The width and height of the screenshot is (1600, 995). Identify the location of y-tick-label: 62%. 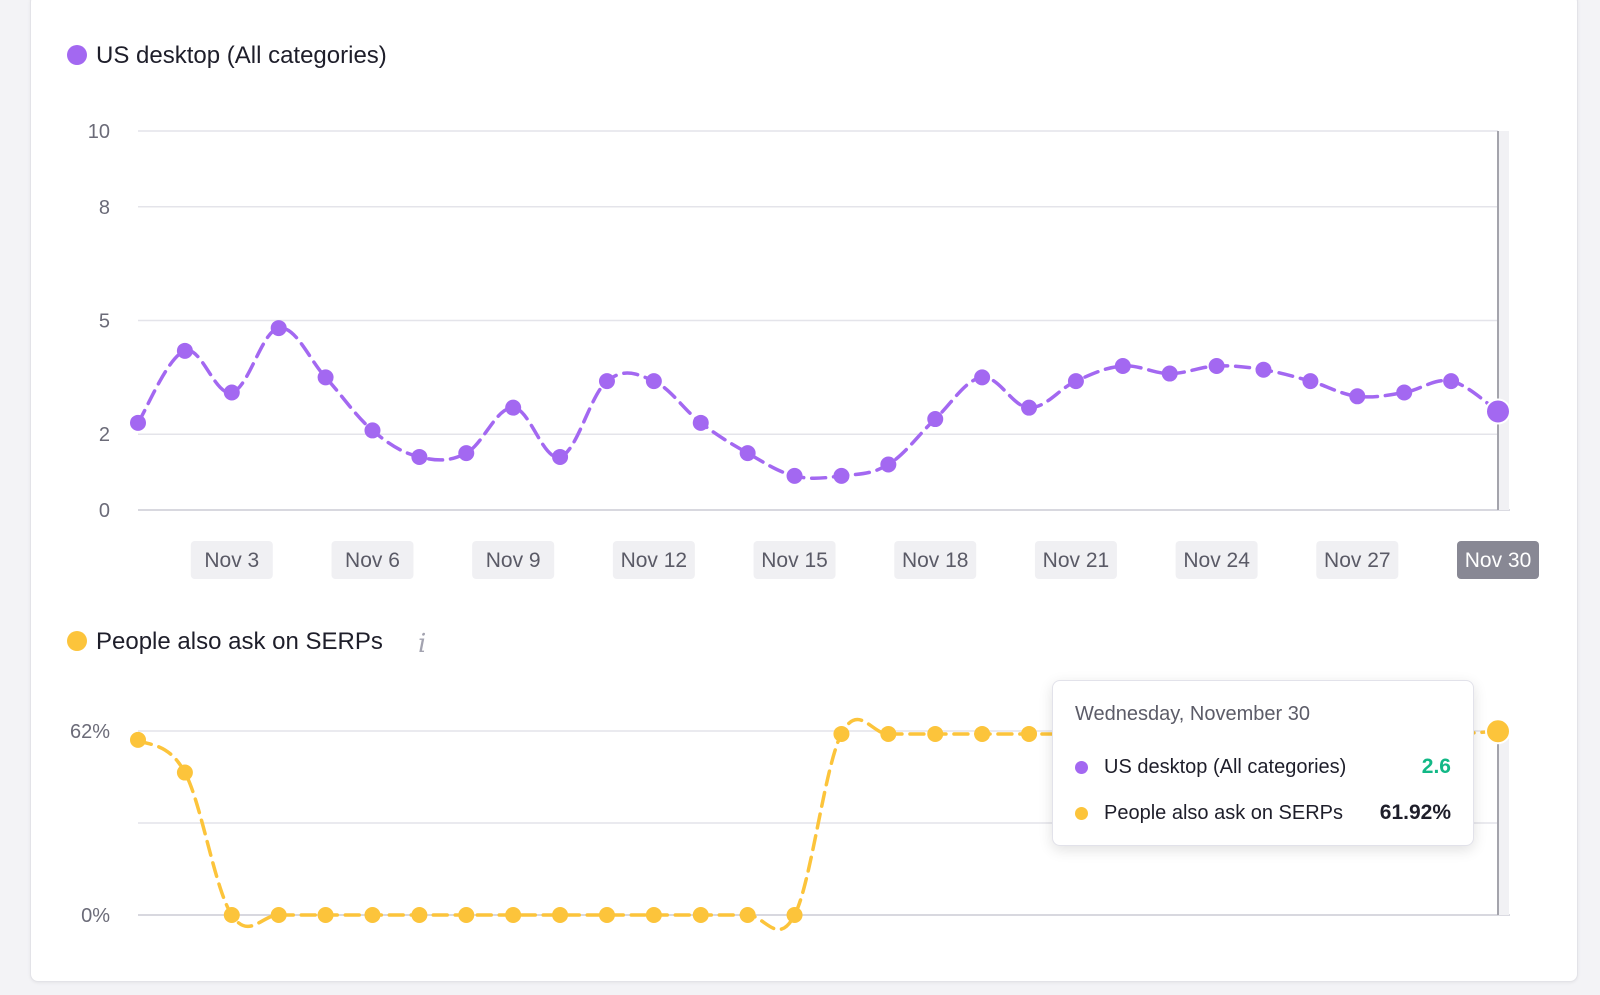
(90, 732).